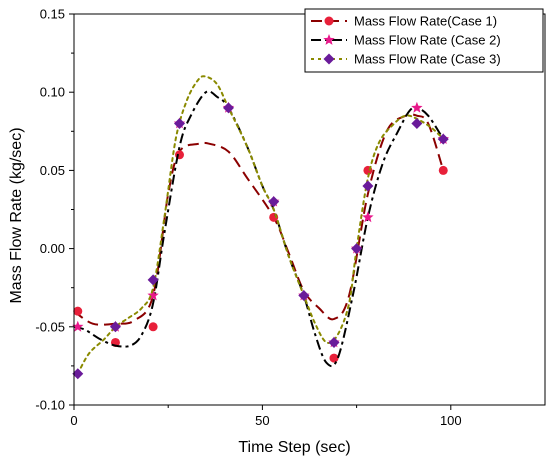 Image resolution: width=550 pixels, height=463 pixels. Describe the element at coordinates (427, 40) in the screenshot. I see `legend-label: Mass Flow Rate (Case 2)` at that location.